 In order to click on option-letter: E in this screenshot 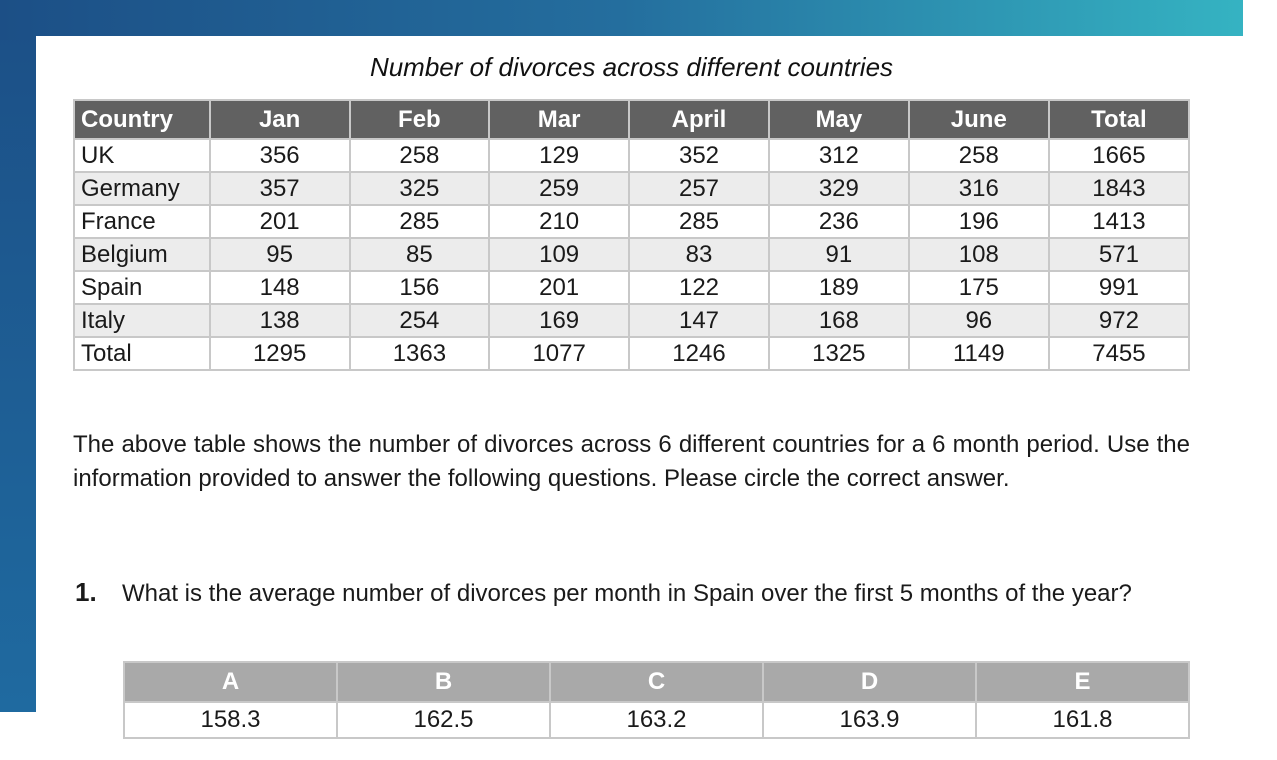, I will do `click(1082, 682)`.